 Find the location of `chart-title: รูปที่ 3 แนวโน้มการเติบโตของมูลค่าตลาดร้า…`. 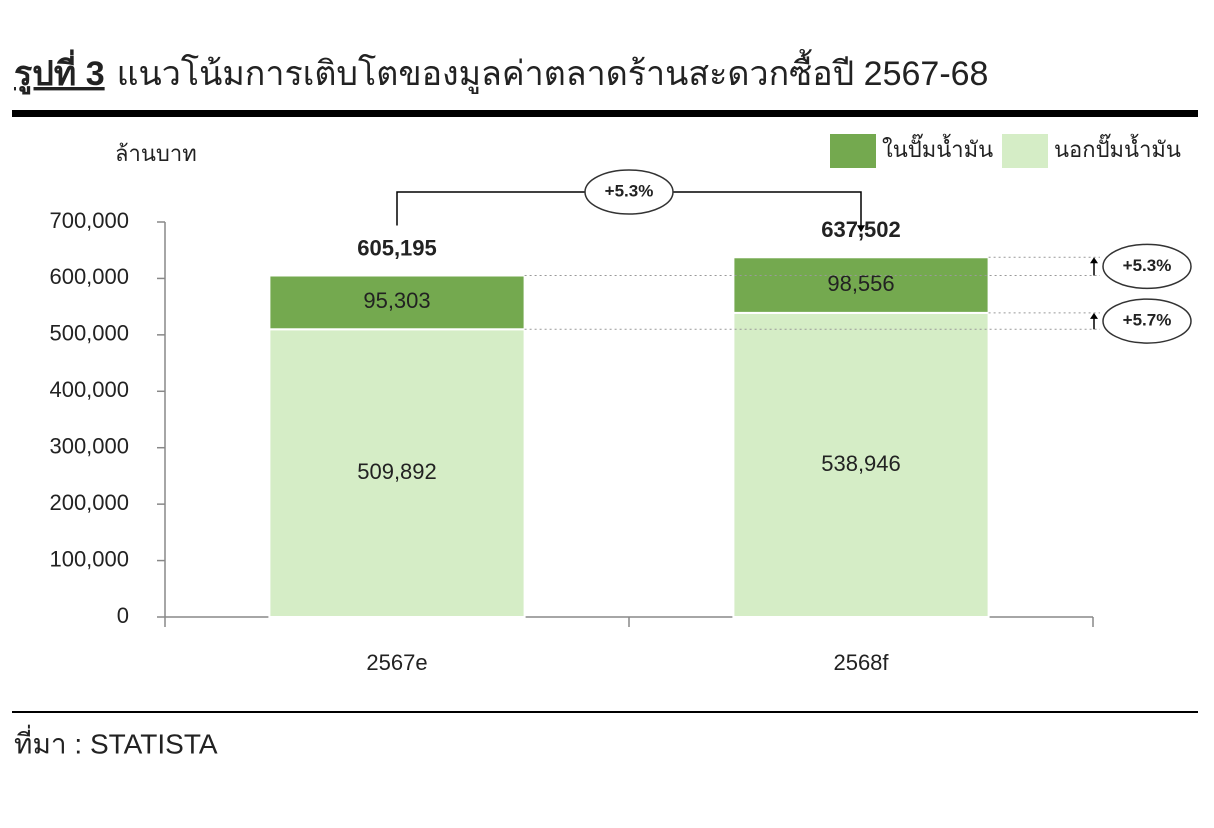

chart-title: รูปที่ 3 แนวโน้มการเติบโตของมูลค่าตลาดร้า… is located at coordinates (501, 72).